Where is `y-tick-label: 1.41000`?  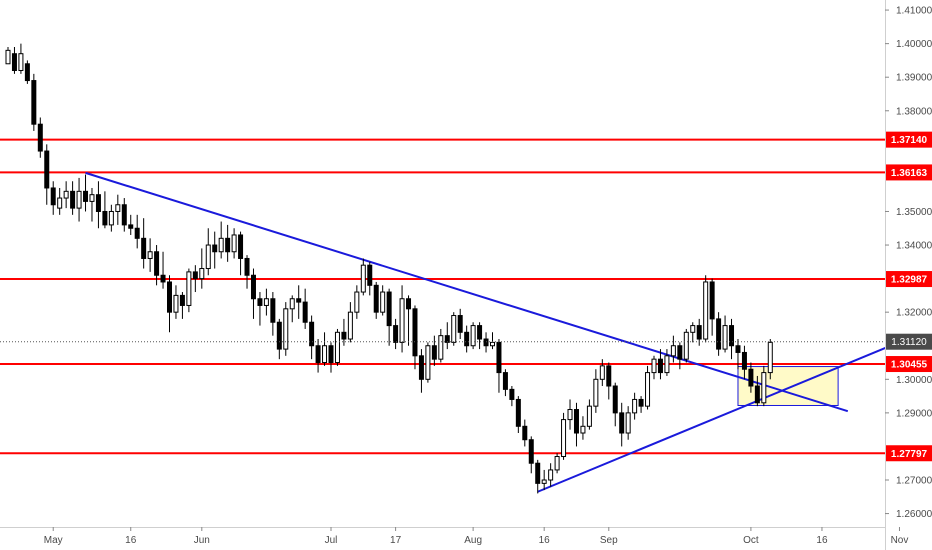 y-tick-label: 1.41000 is located at coordinates (914, 11).